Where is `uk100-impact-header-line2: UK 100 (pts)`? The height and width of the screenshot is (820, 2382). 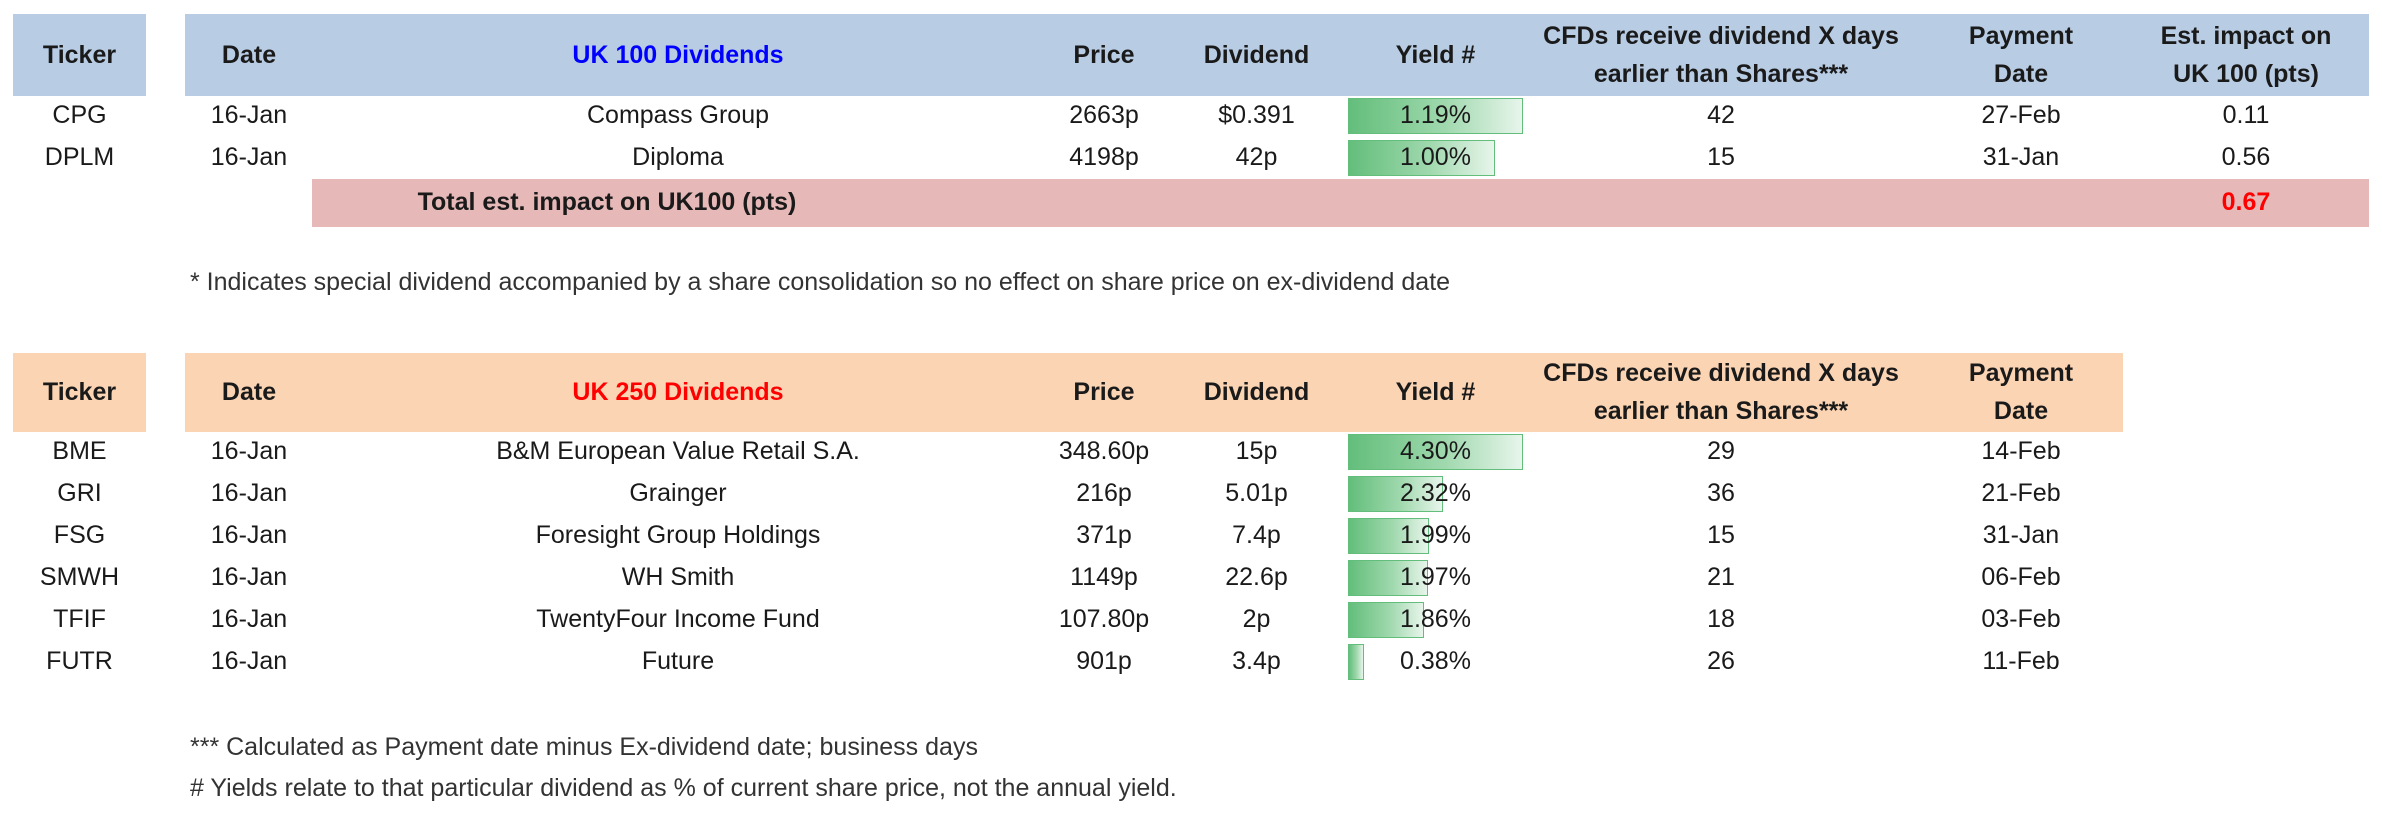 uk100-impact-header-line2: UK 100 (pts) is located at coordinates (2246, 74).